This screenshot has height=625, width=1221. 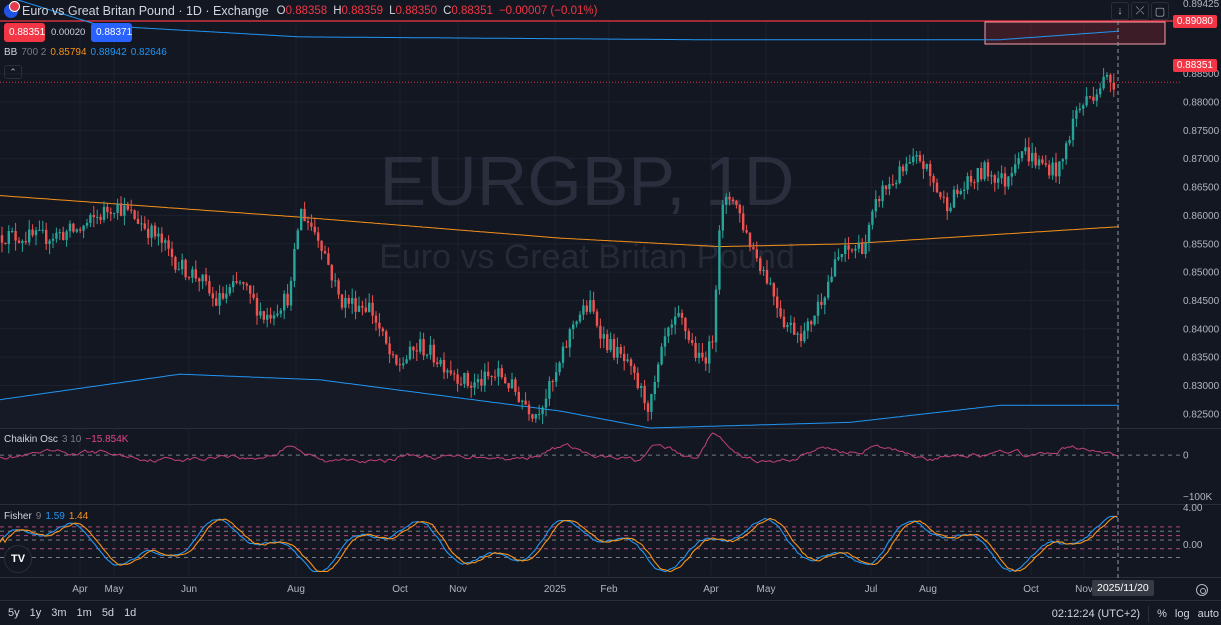 I want to click on svg-text: 0.86500, so click(x=1201, y=188).